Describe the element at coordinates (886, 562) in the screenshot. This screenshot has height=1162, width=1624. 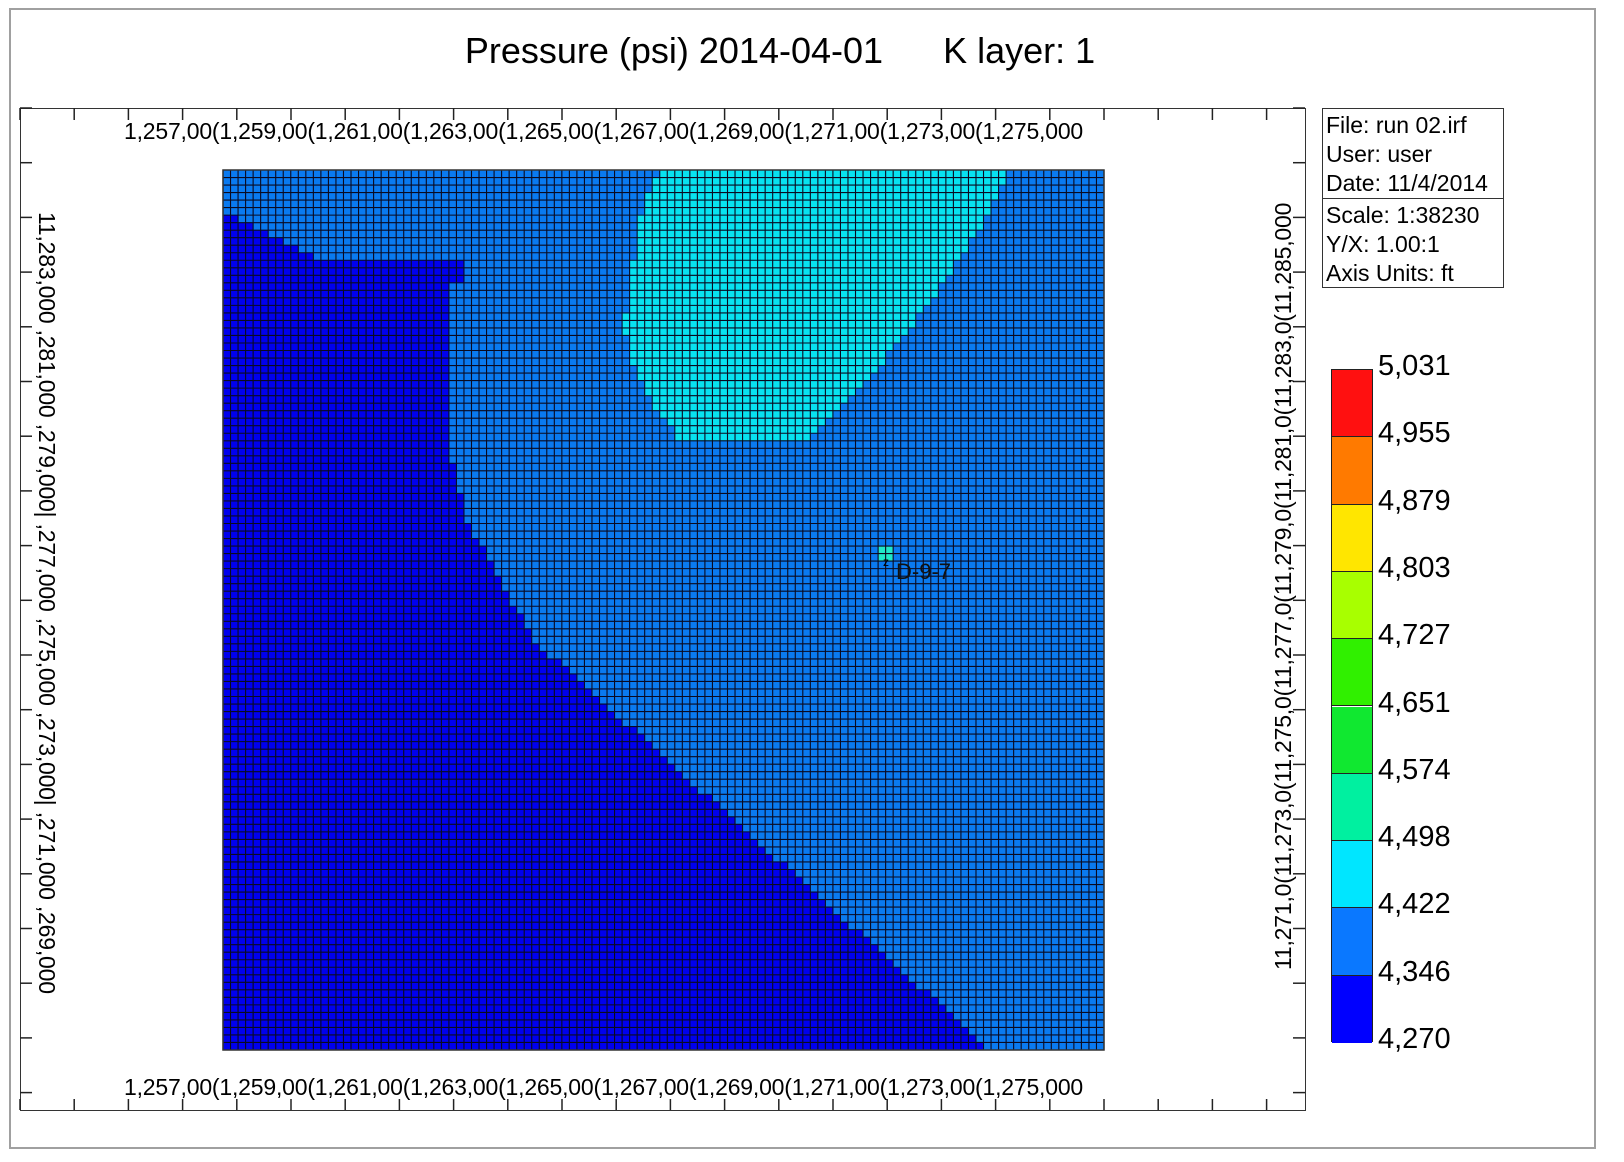
I see `well-marker-icon: z` at that location.